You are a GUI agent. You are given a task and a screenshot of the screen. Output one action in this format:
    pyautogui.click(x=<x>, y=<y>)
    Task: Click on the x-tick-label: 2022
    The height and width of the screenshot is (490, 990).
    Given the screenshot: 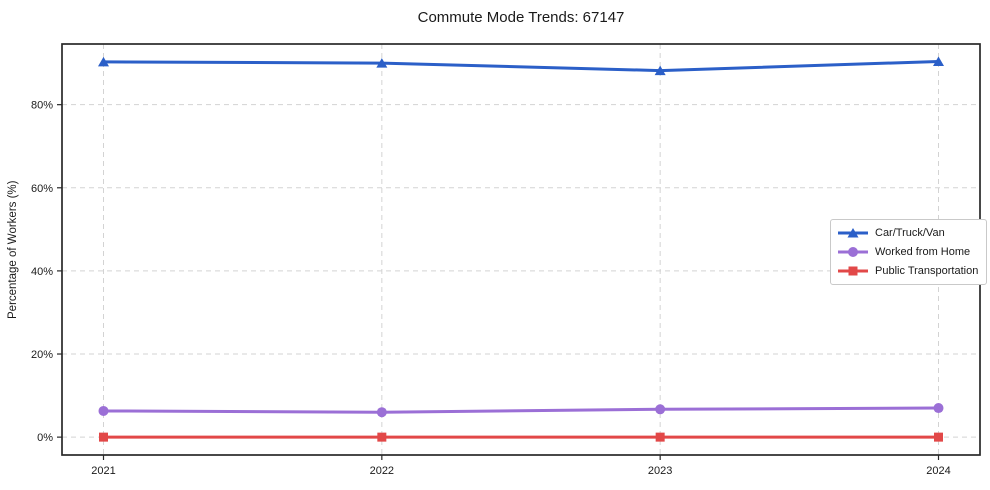 What is the action you would take?
    pyautogui.click(x=382, y=471)
    